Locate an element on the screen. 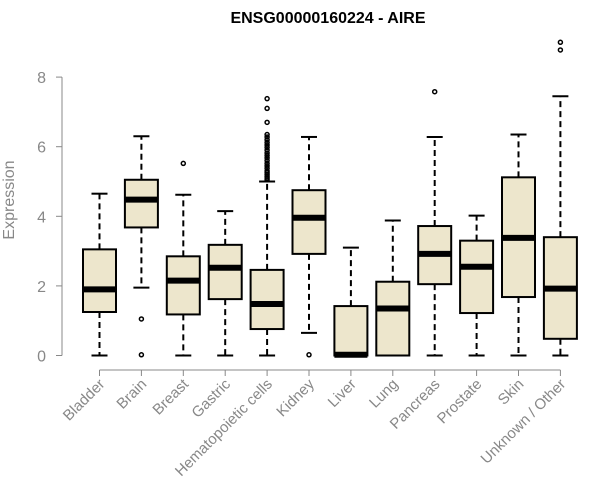 Image resolution: width=600 pixels, height=500 pixels. x-tick-label: Skin is located at coordinates (511, 392).